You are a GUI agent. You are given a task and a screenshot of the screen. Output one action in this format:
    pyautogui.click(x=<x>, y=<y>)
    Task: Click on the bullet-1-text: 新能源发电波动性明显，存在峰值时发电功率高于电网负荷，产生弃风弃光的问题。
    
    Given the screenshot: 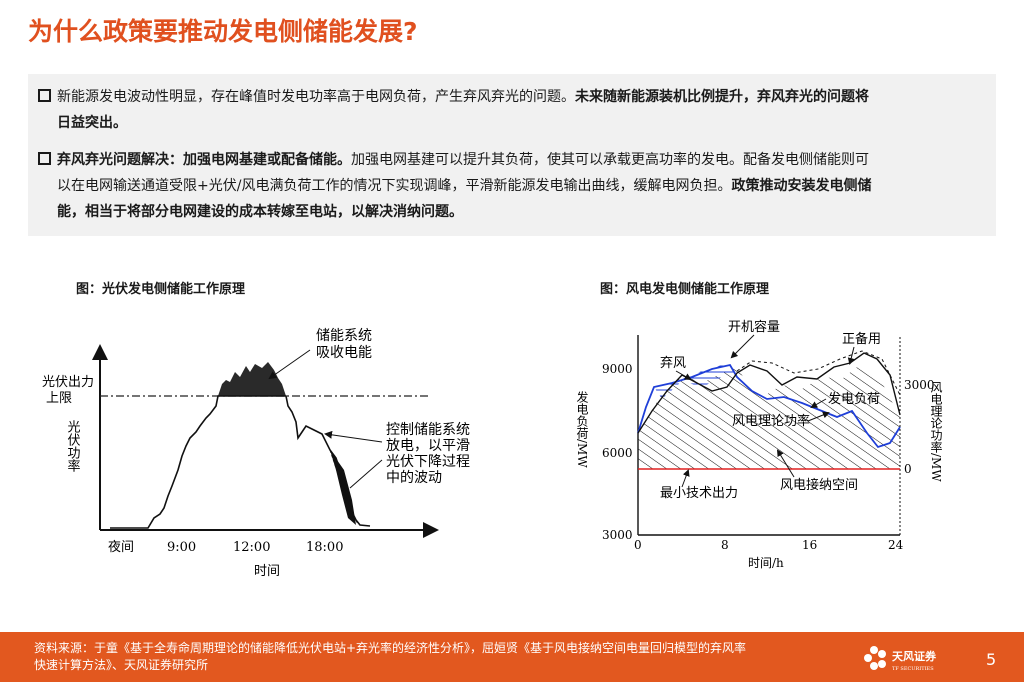 What is the action you would take?
    pyautogui.click(x=316, y=97)
    